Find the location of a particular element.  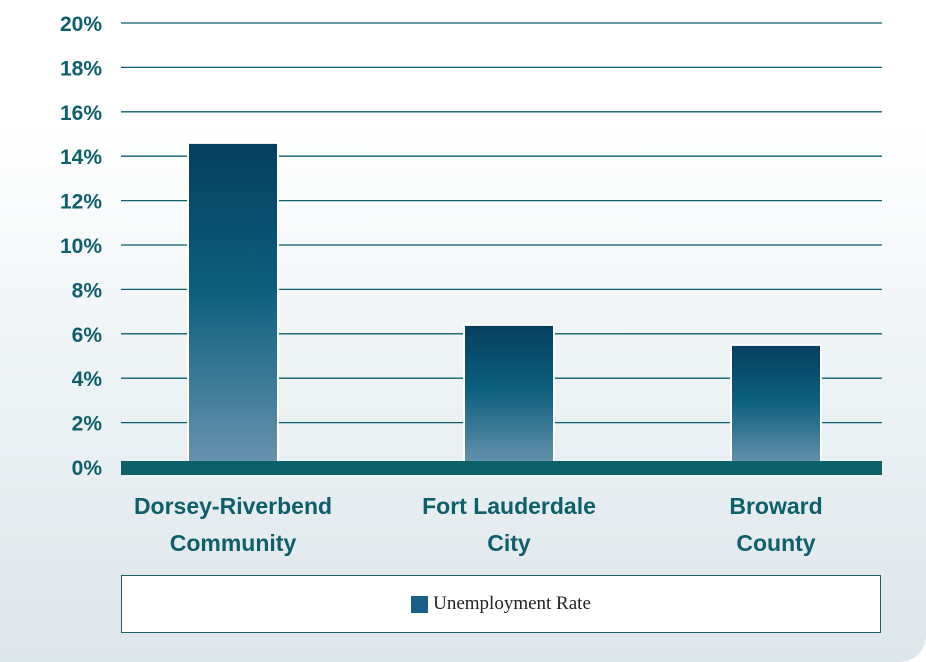

y-tick-label: 12% is located at coordinates (81, 202).